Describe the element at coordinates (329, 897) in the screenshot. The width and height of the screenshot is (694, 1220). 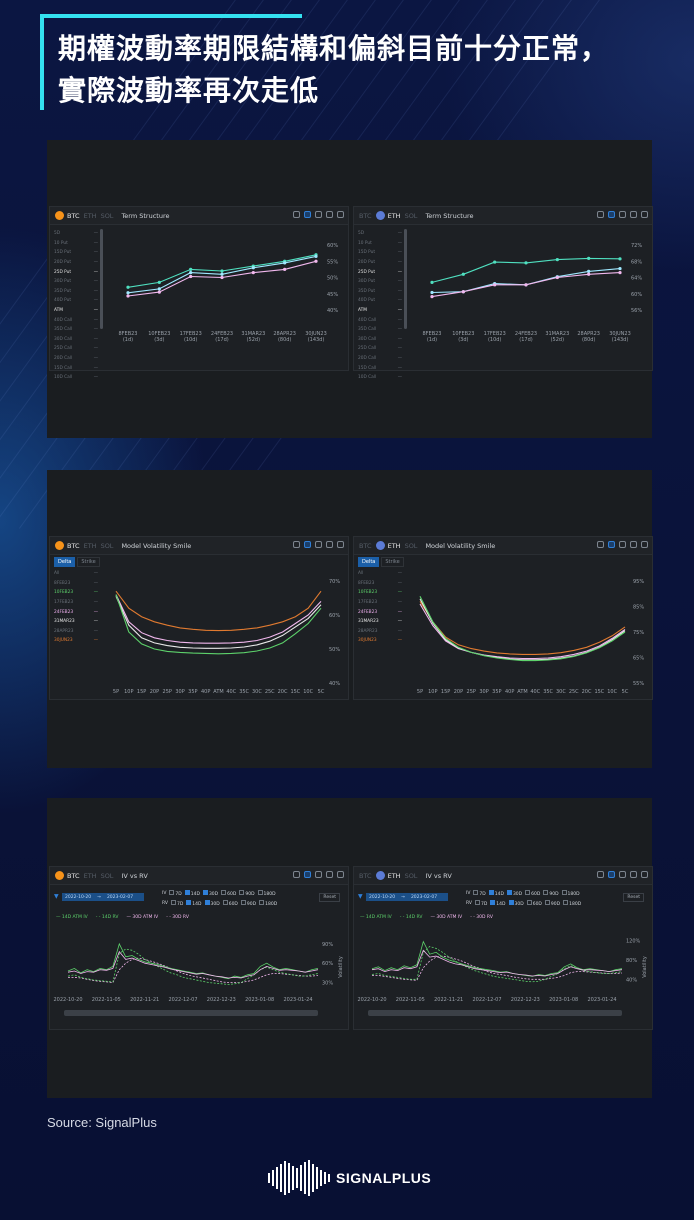
I see `reset-button: Reset` at that location.